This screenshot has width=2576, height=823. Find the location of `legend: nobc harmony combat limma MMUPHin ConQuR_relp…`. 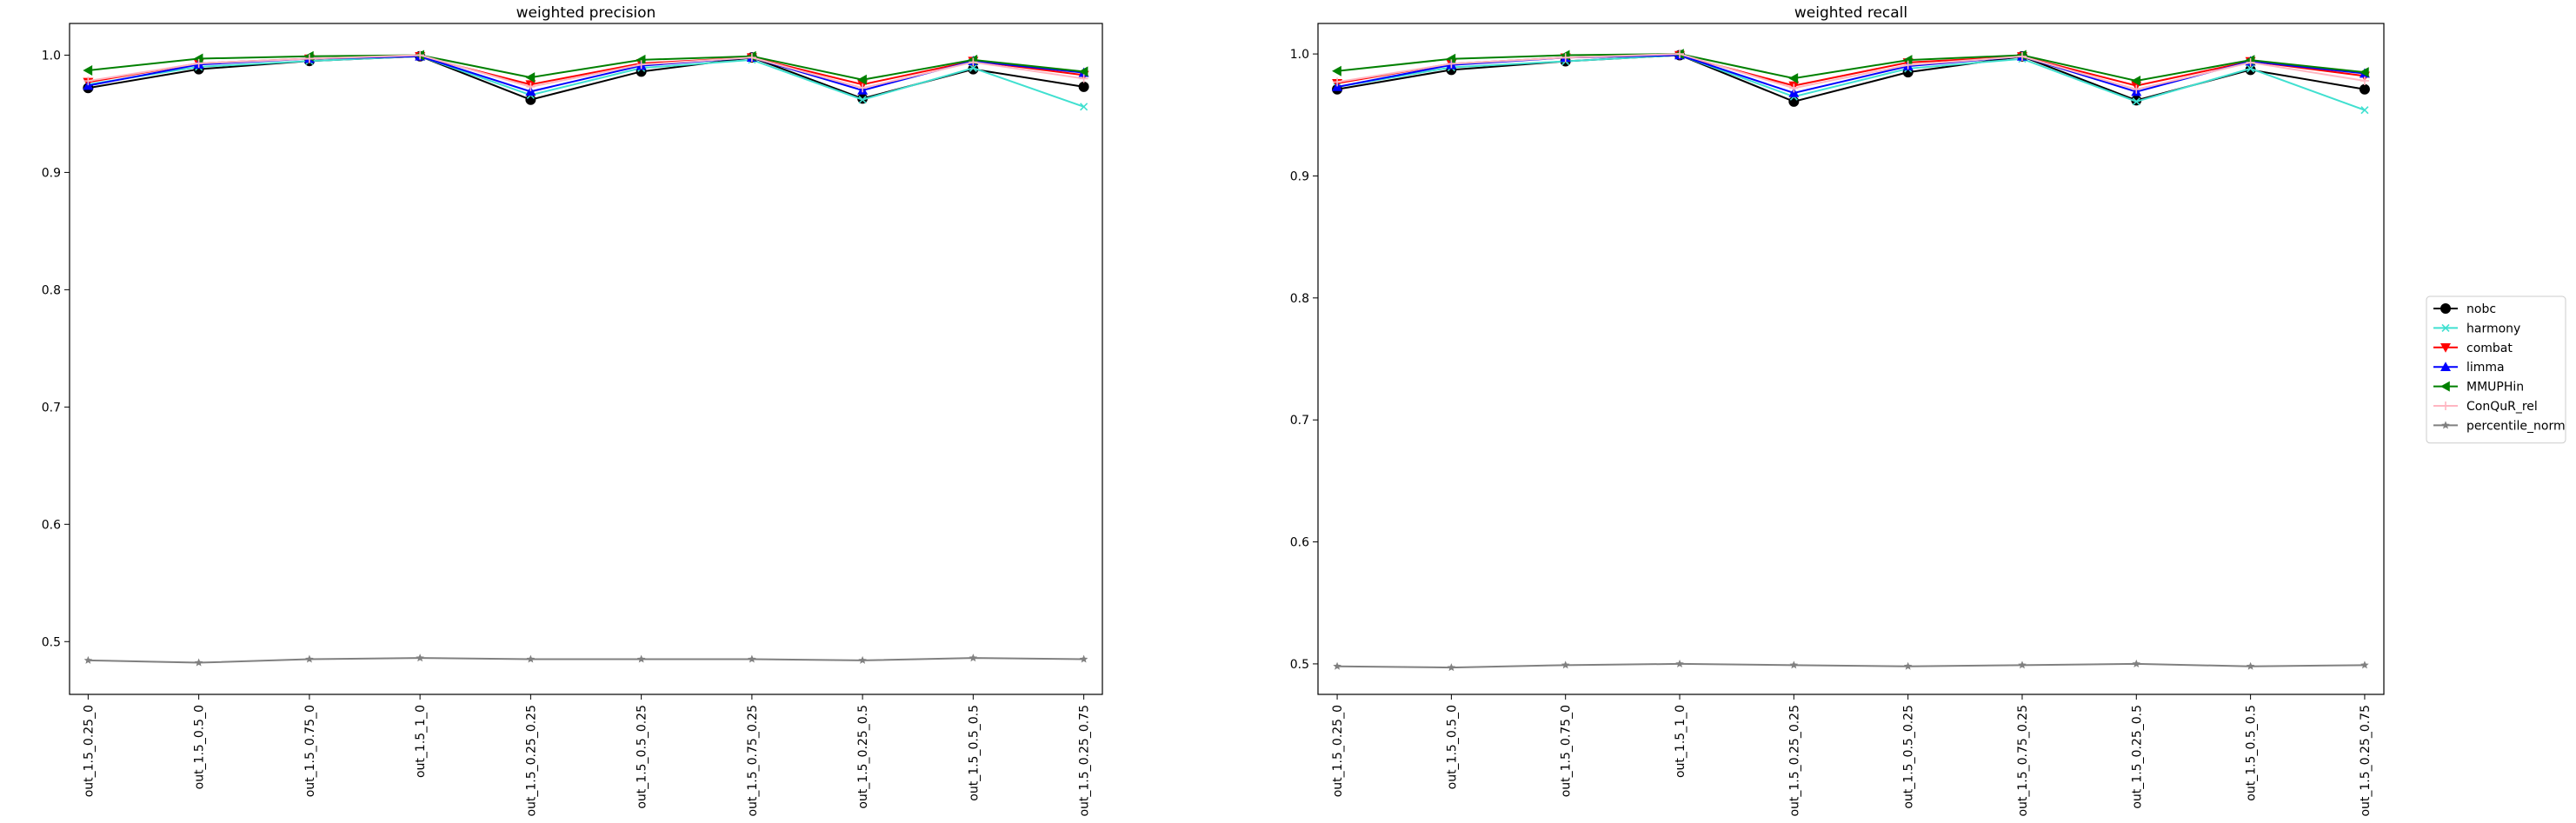

legend: nobc harmony combat limma MMUPHin ConQuR_relp… is located at coordinates (2496, 369).